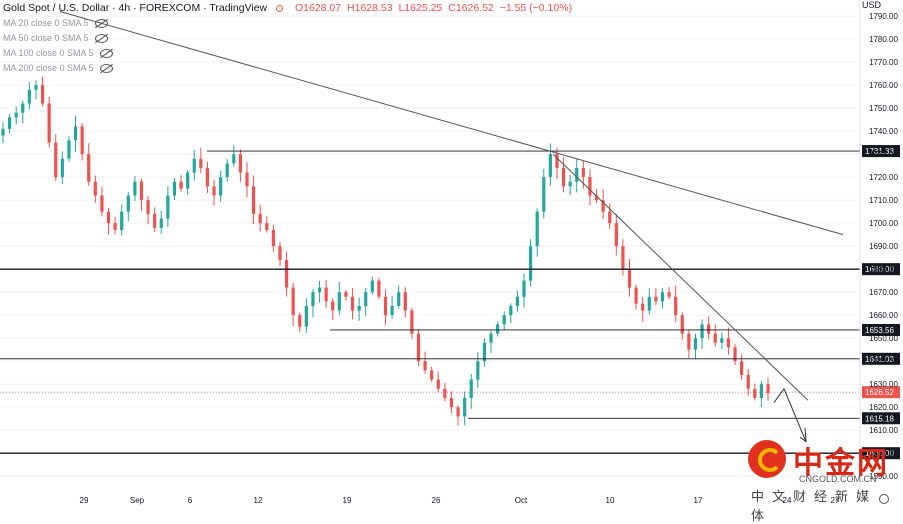 The height and width of the screenshot is (524, 903). Describe the element at coordinates (814, 507) in the screenshot. I see `logo-tagline: 中文财经新媒体` at that location.